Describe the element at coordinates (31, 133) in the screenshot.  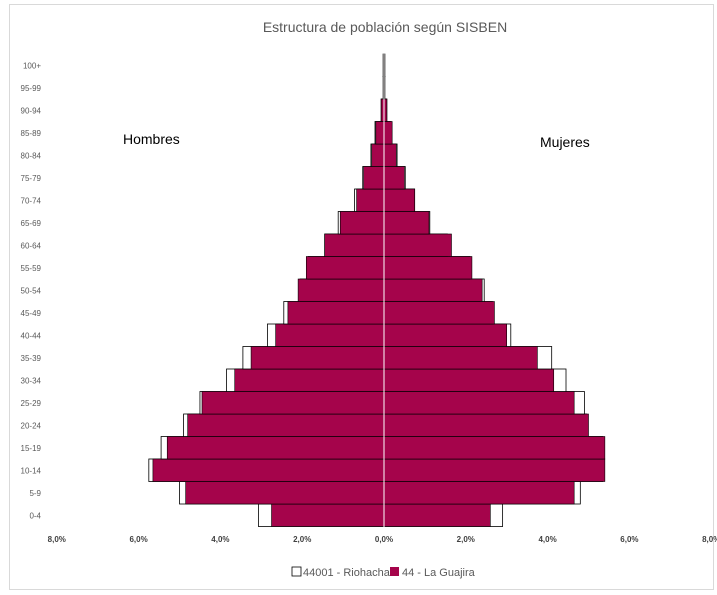
I see `age-label-85-89: 85-89` at that location.